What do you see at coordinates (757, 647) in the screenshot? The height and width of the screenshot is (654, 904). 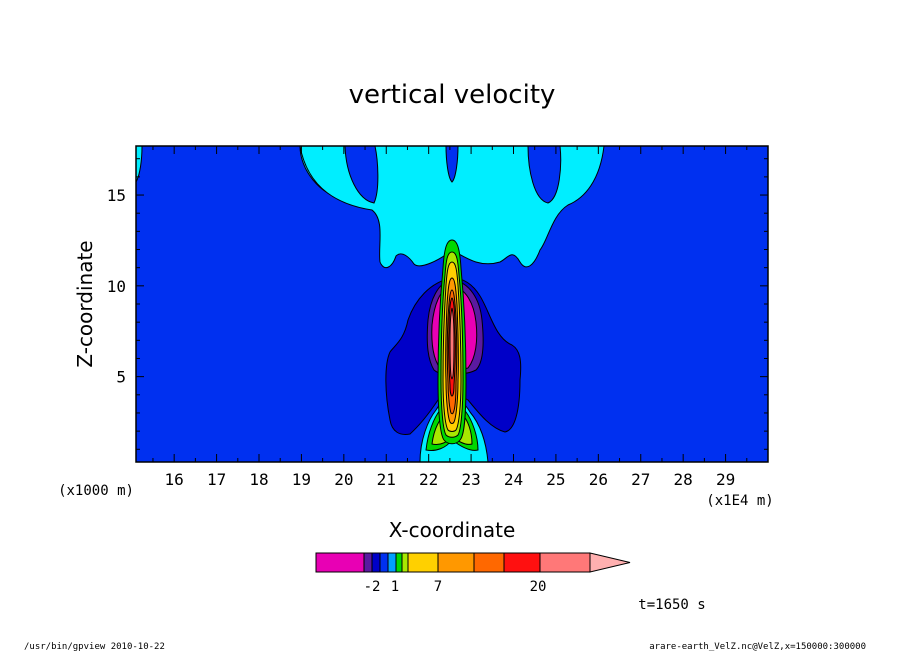 I see `footer-source: arare-earth_VelZ.nc@VelZ,x=150000:300000` at bounding box center [757, 647].